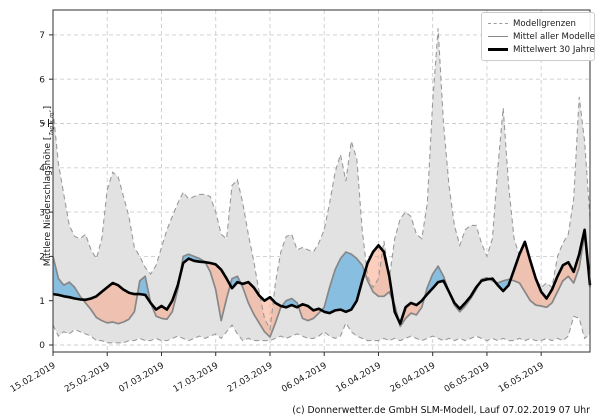  What do you see at coordinates (42, 302) in the screenshot?
I see `y-tick-label: 1` at bounding box center [42, 302].